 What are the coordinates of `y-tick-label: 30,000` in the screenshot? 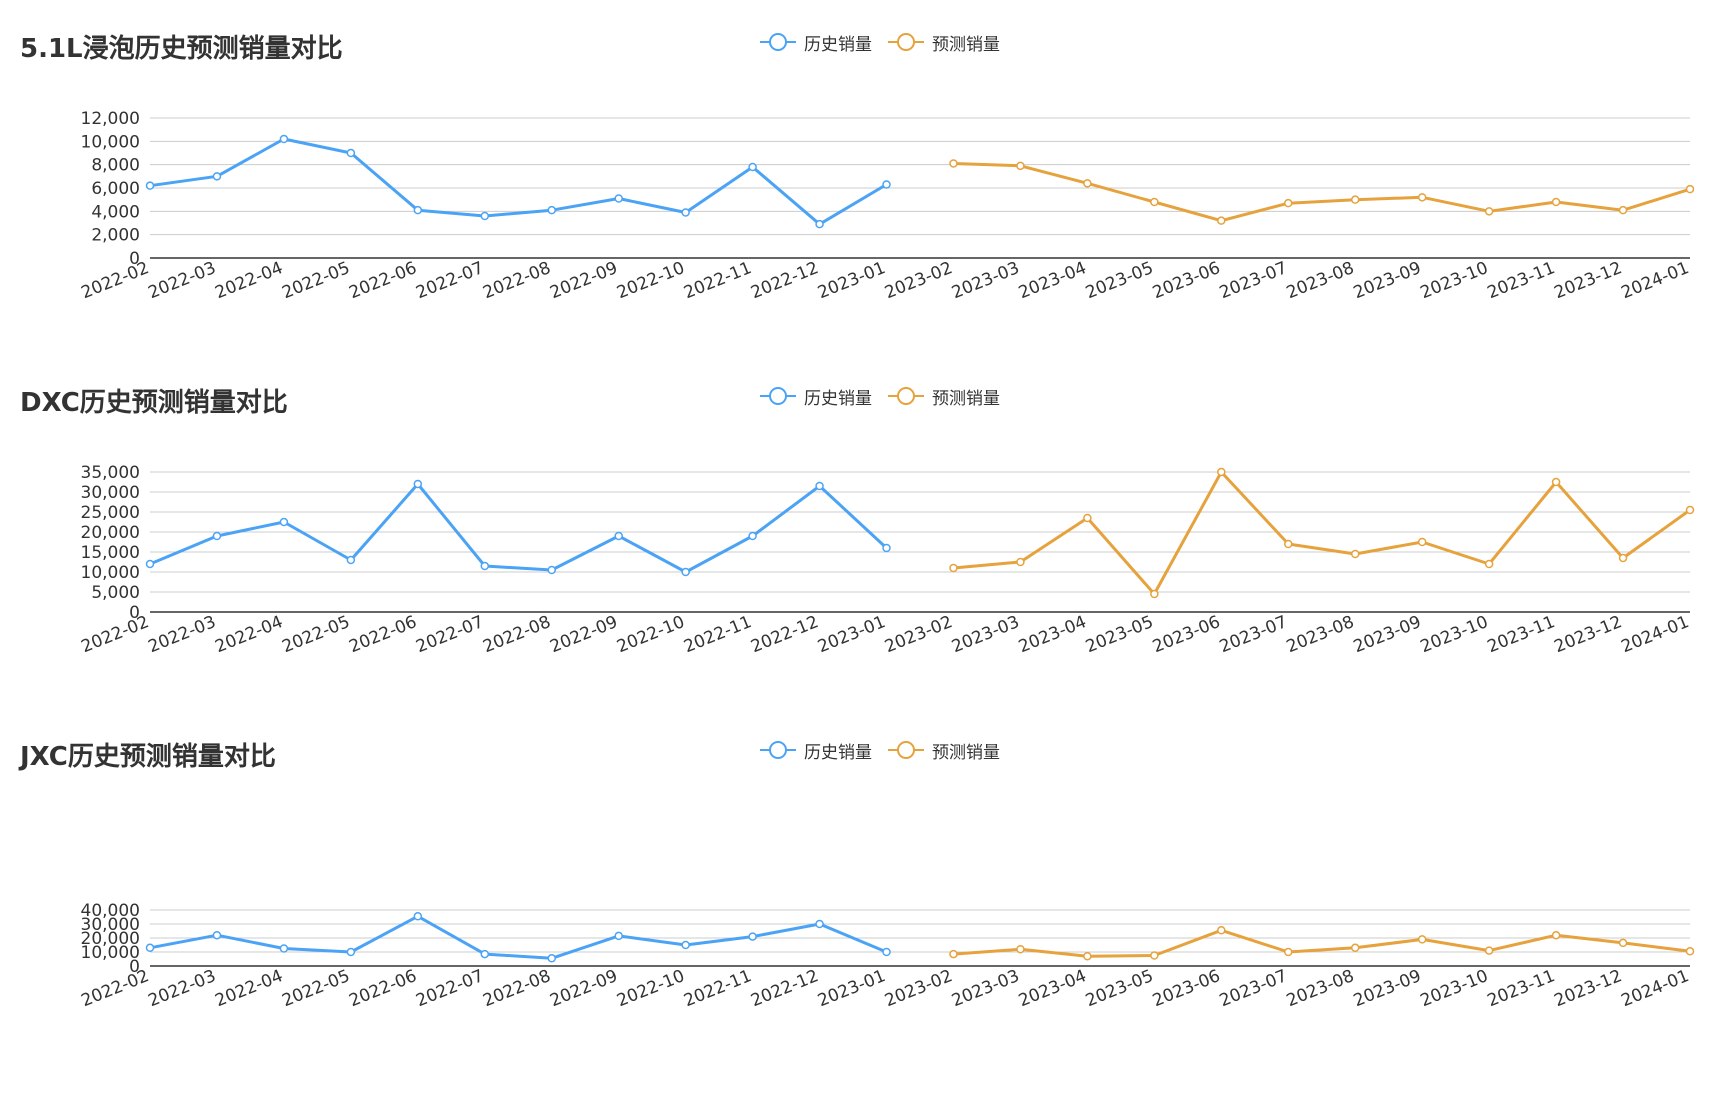 It's located at (110, 493).